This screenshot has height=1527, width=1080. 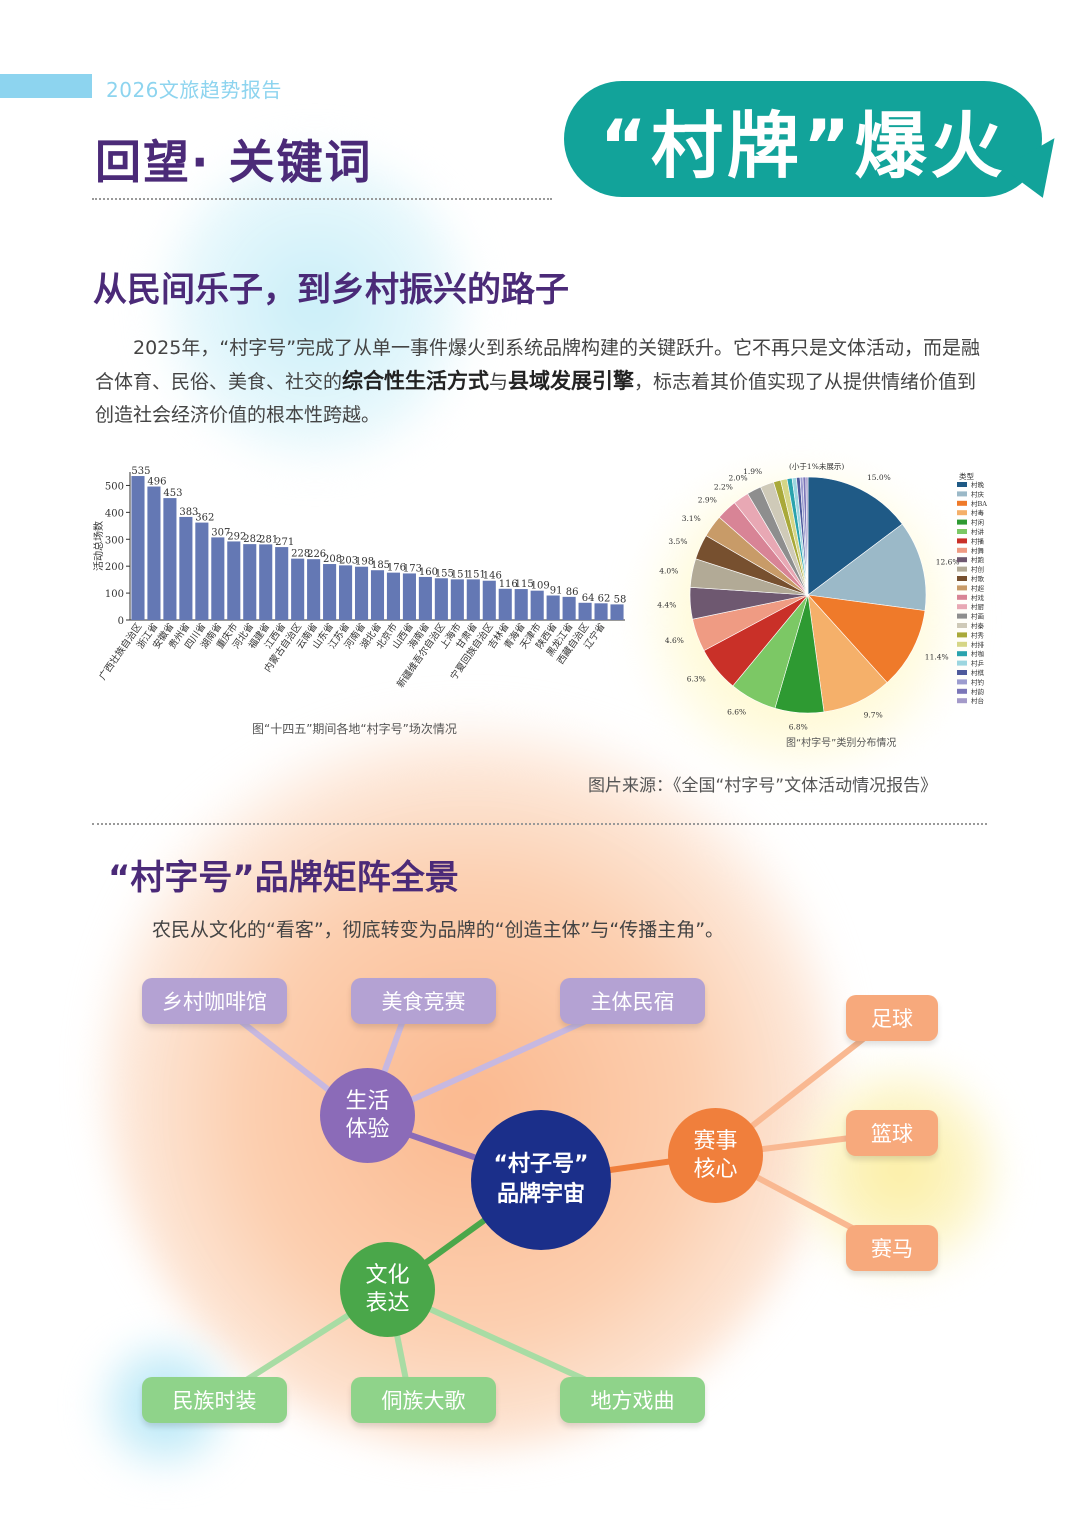 What do you see at coordinates (114, 540) in the screenshot?
I see `bar-y-tick-label: 300` at bounding box center [114, 540].